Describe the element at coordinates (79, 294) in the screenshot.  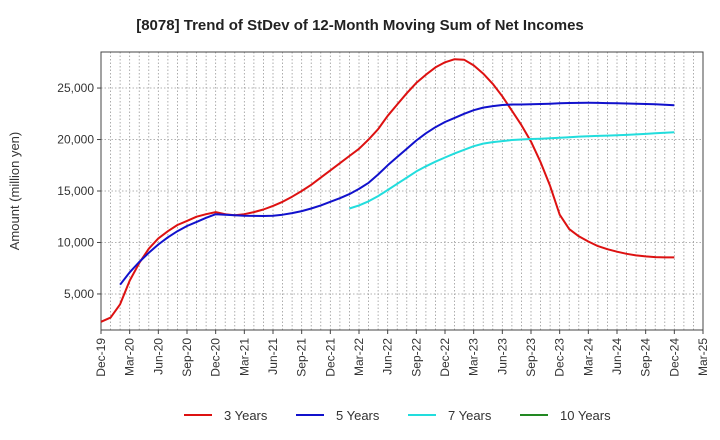
I see `y-tick-label: 5,000` at that location.